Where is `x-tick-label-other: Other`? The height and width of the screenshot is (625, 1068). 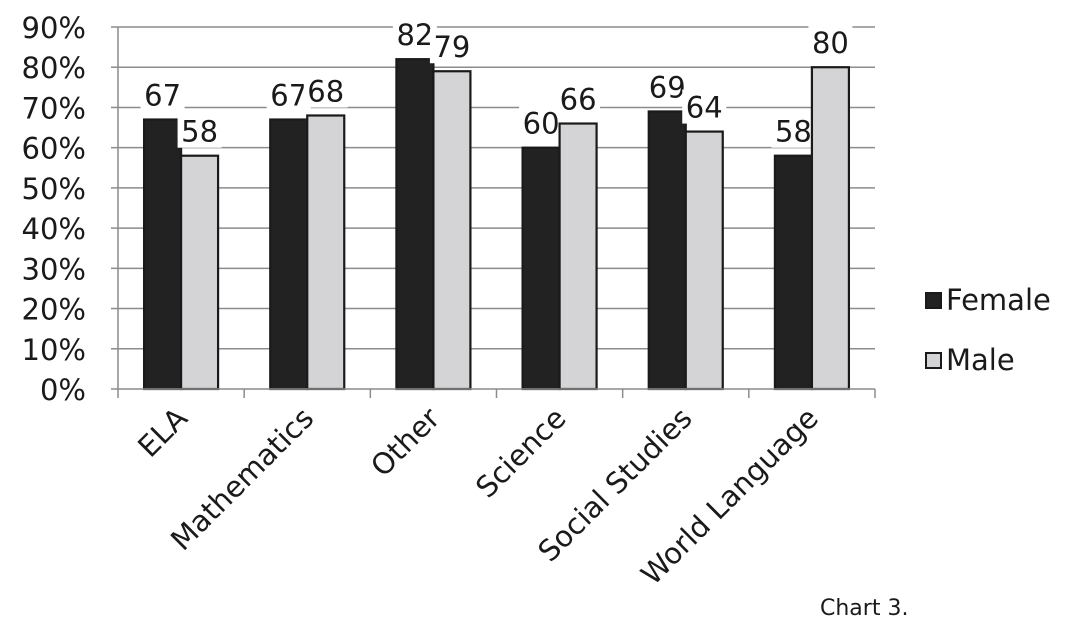 x-tick-label-other: Other is located at coordinates (405, 442).